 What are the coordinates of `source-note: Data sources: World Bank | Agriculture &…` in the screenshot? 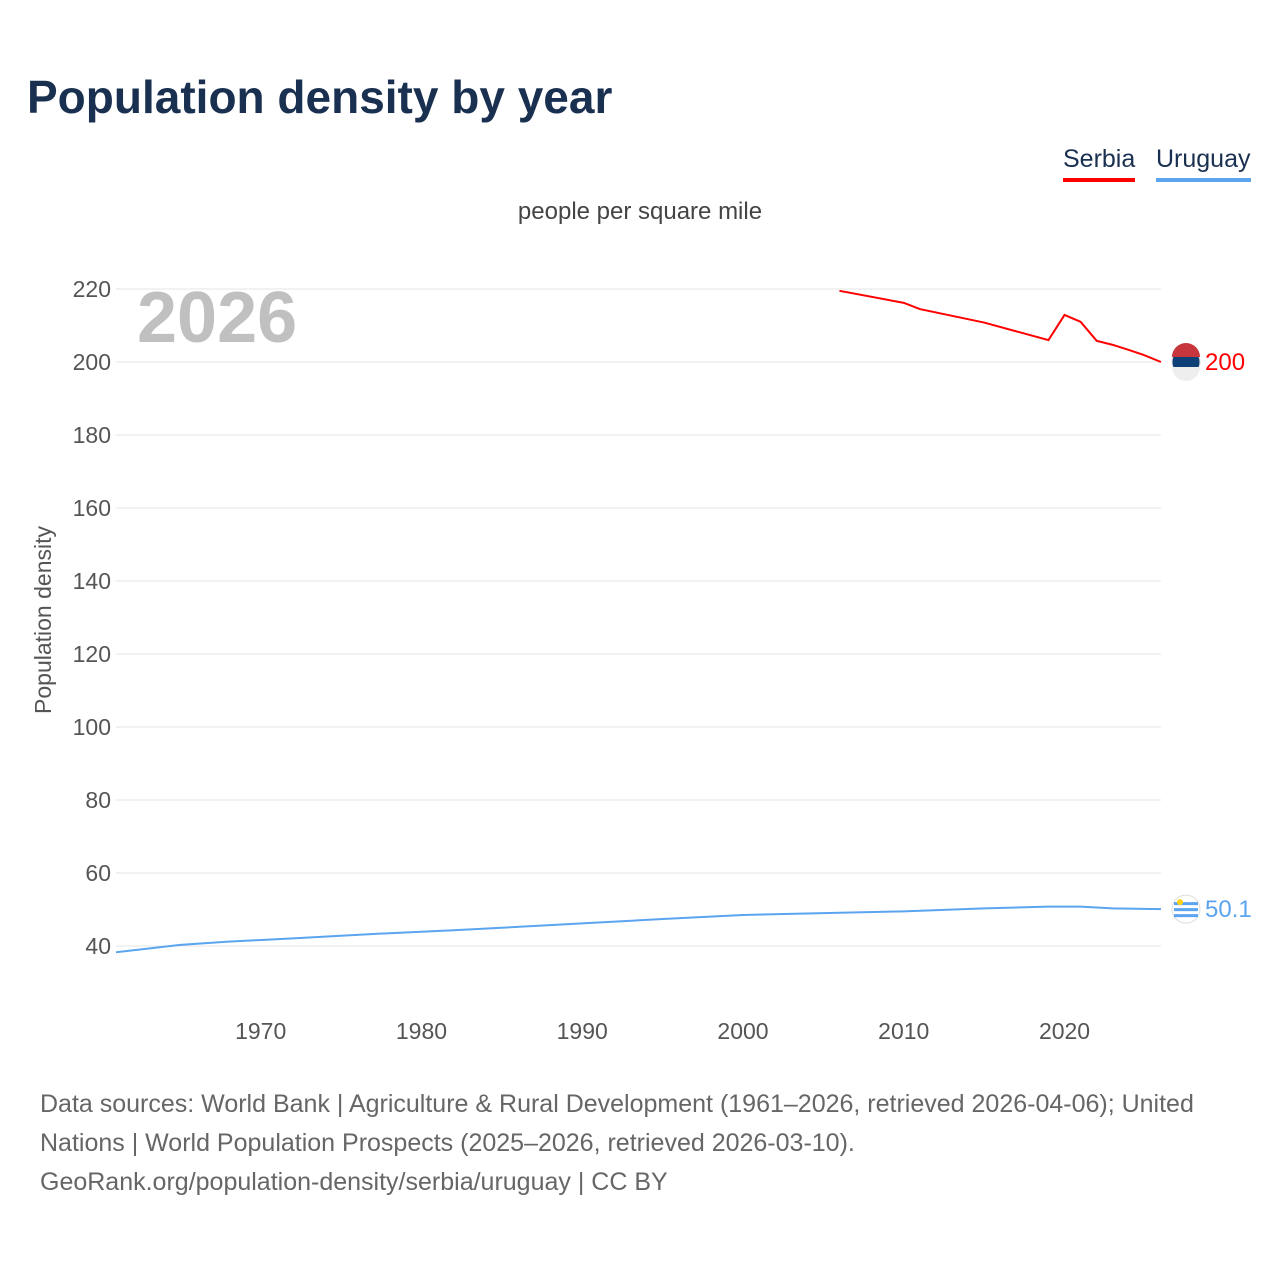 It's located at (645, 1143).